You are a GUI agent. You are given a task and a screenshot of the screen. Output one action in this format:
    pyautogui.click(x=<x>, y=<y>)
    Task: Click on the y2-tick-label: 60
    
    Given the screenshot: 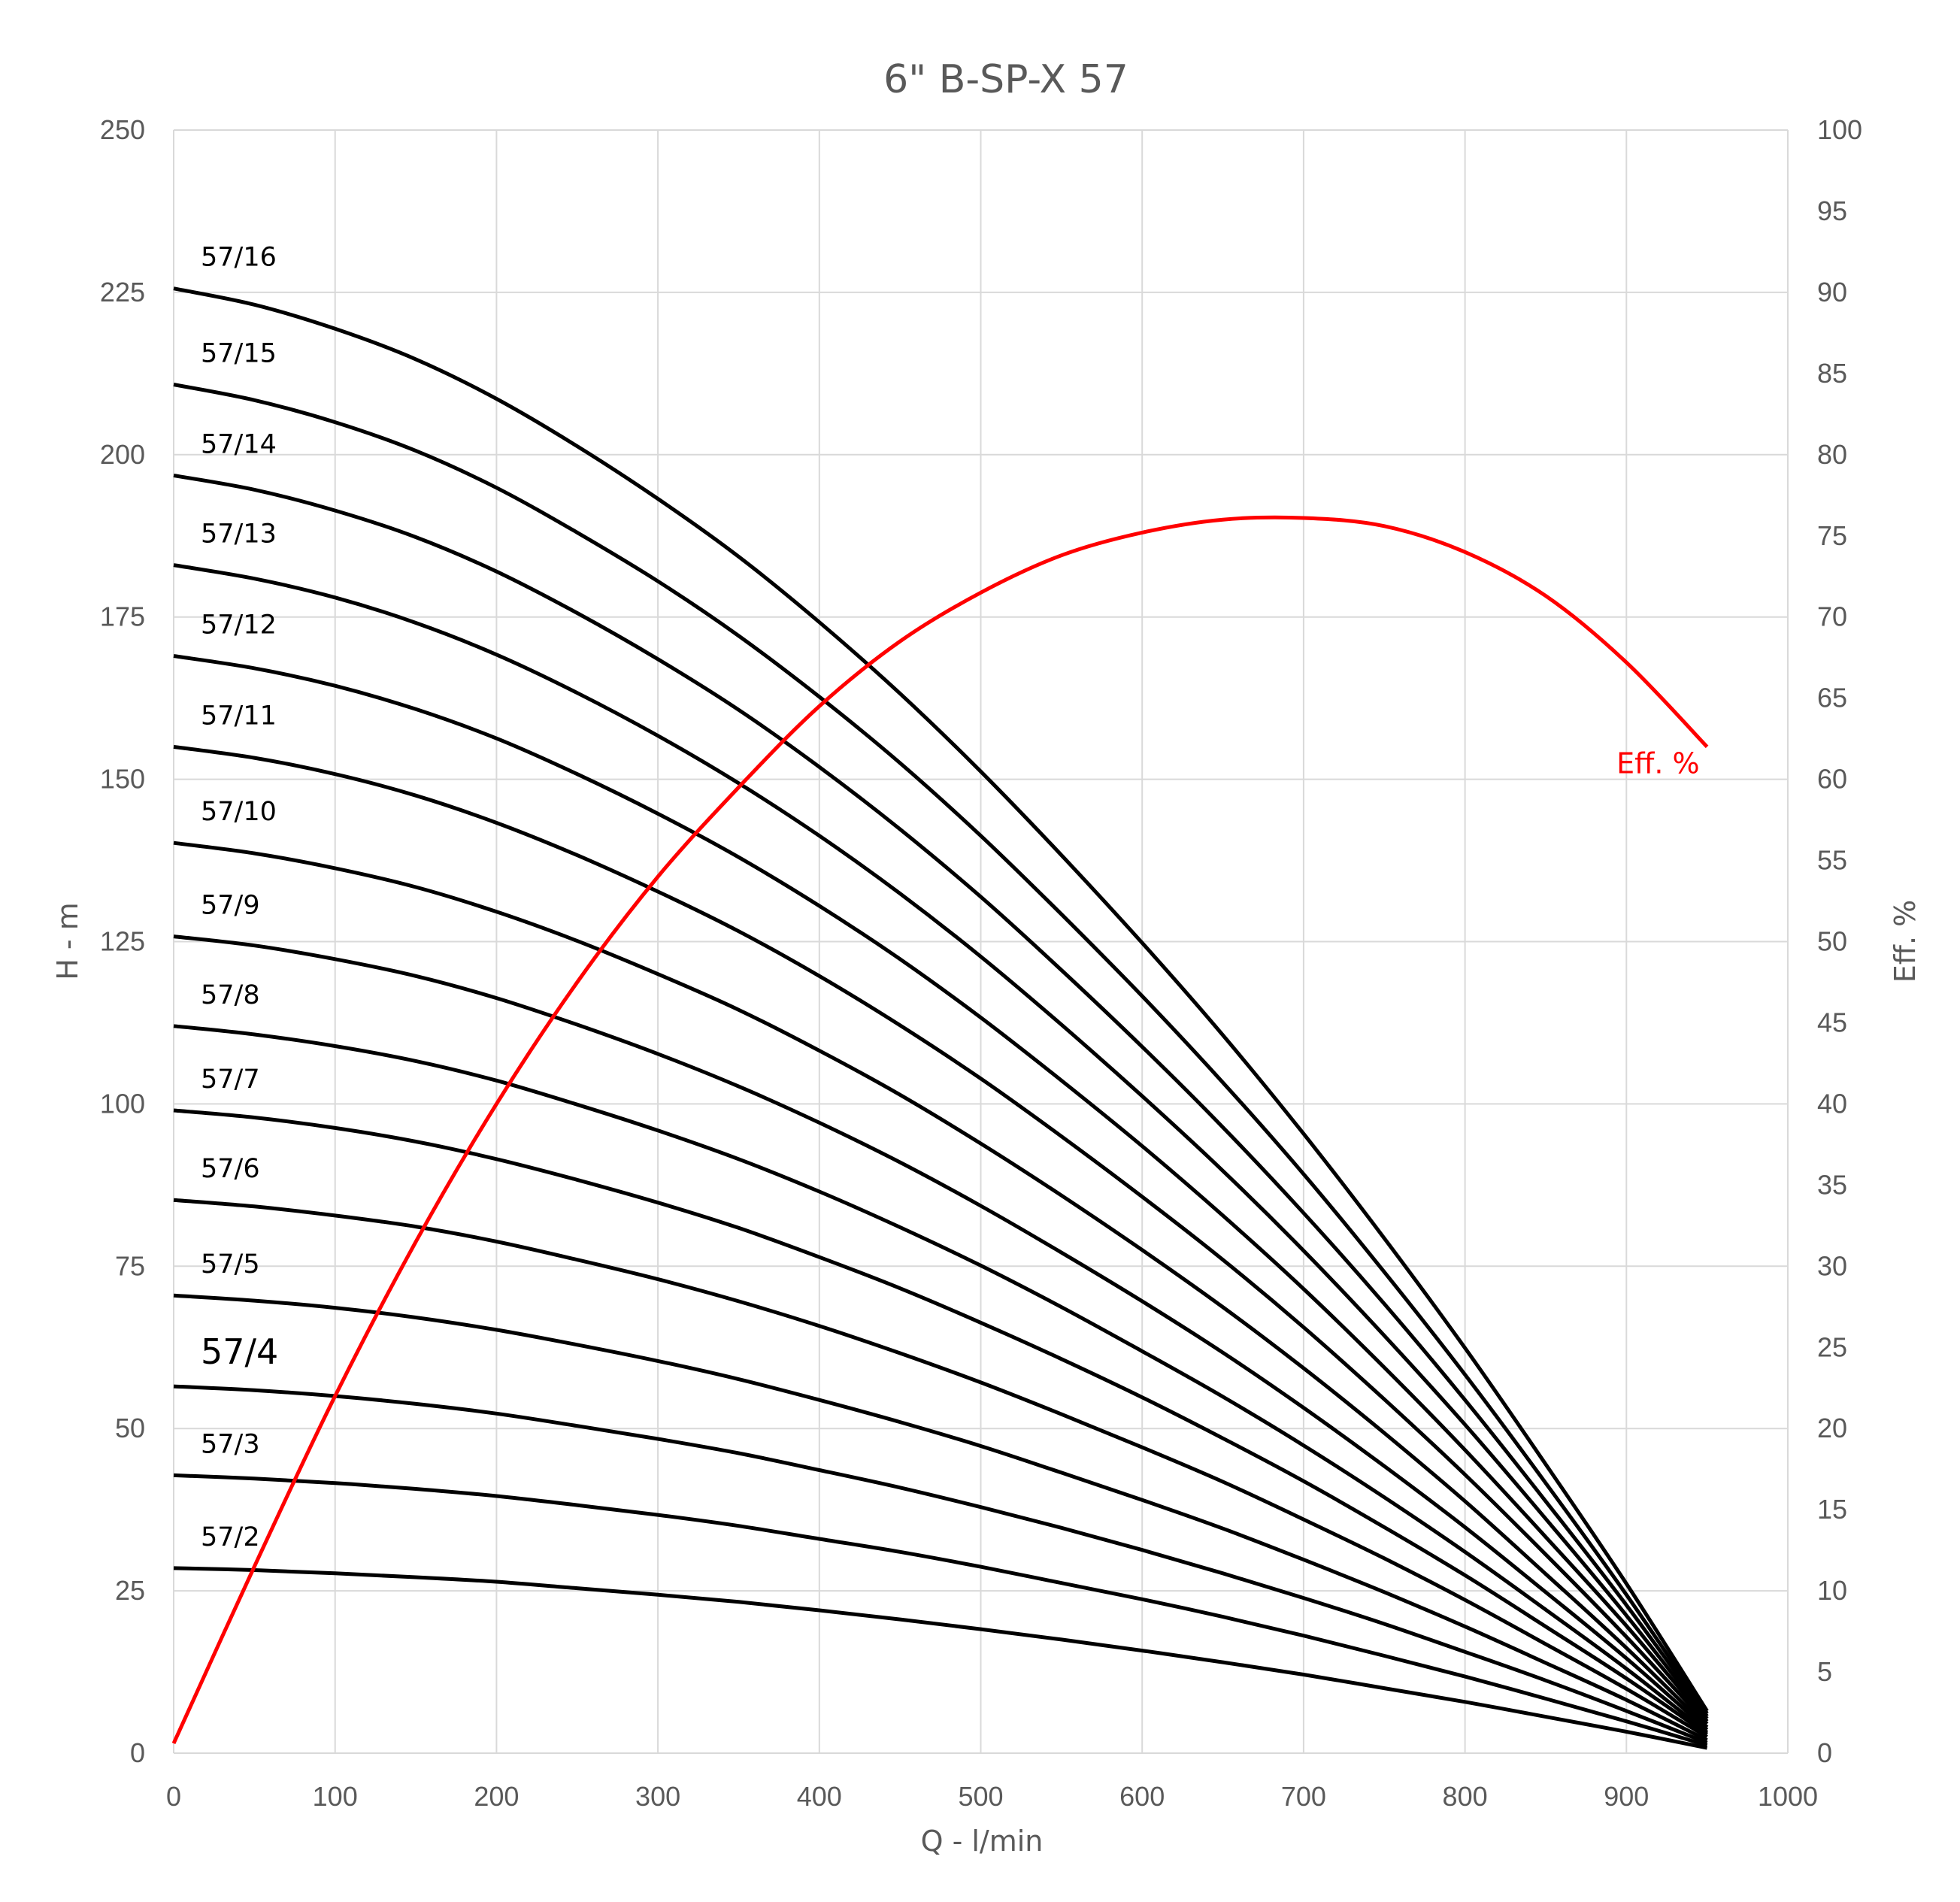 What is the action you would take?
    pyautogui.click(x=1832, y=779)
    